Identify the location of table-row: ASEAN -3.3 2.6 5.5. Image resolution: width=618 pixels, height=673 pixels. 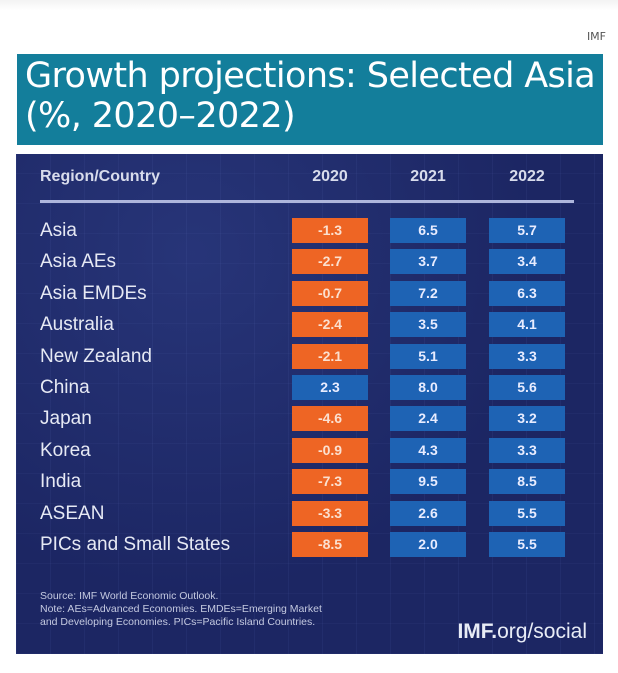
(309, 513).